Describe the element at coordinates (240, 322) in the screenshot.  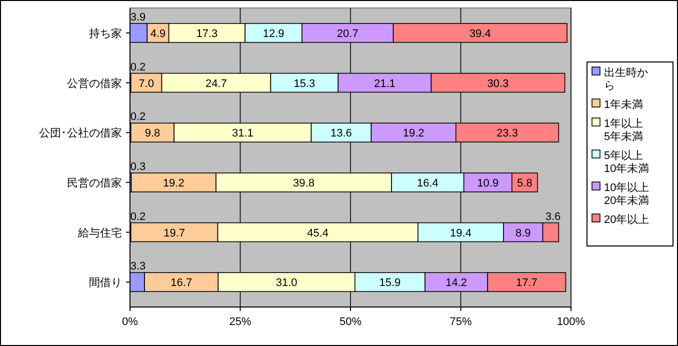
I see `x-tick-label: 25%` at that location.